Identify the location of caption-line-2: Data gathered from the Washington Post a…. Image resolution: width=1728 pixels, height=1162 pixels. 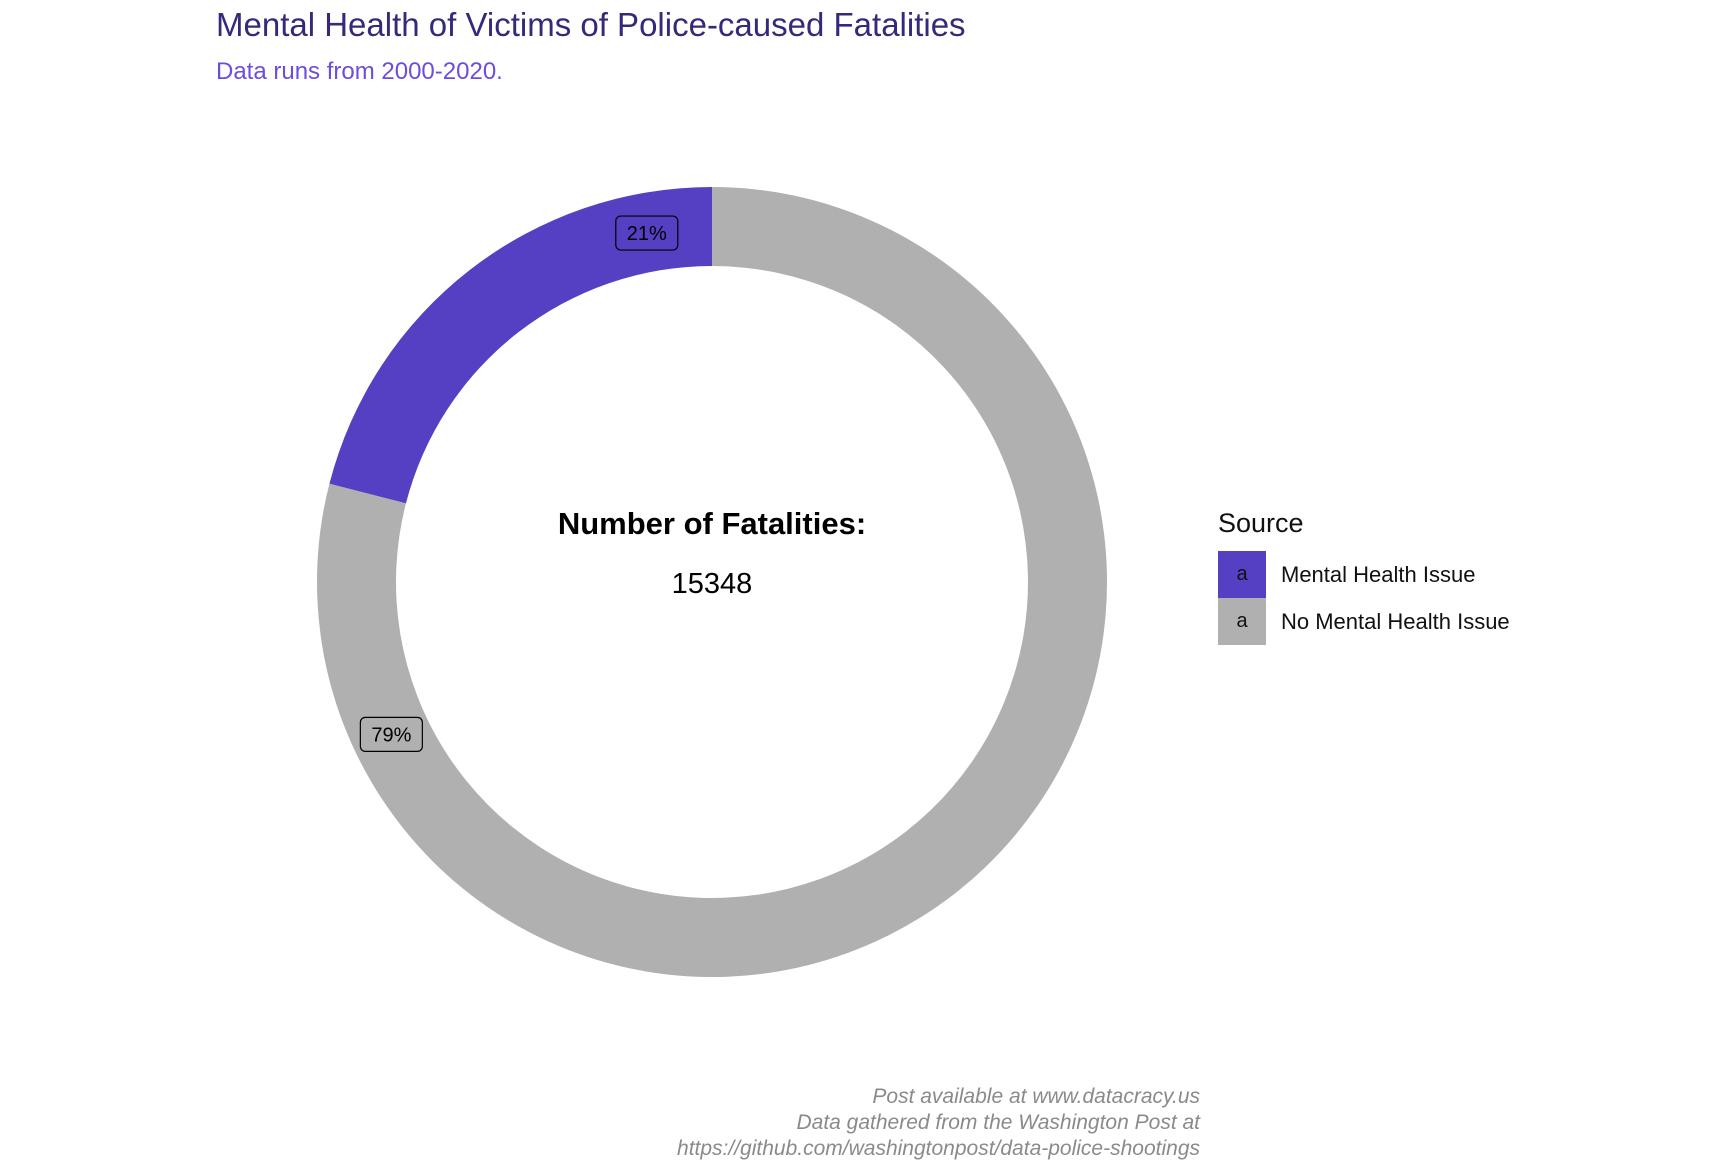
(998, 1122).